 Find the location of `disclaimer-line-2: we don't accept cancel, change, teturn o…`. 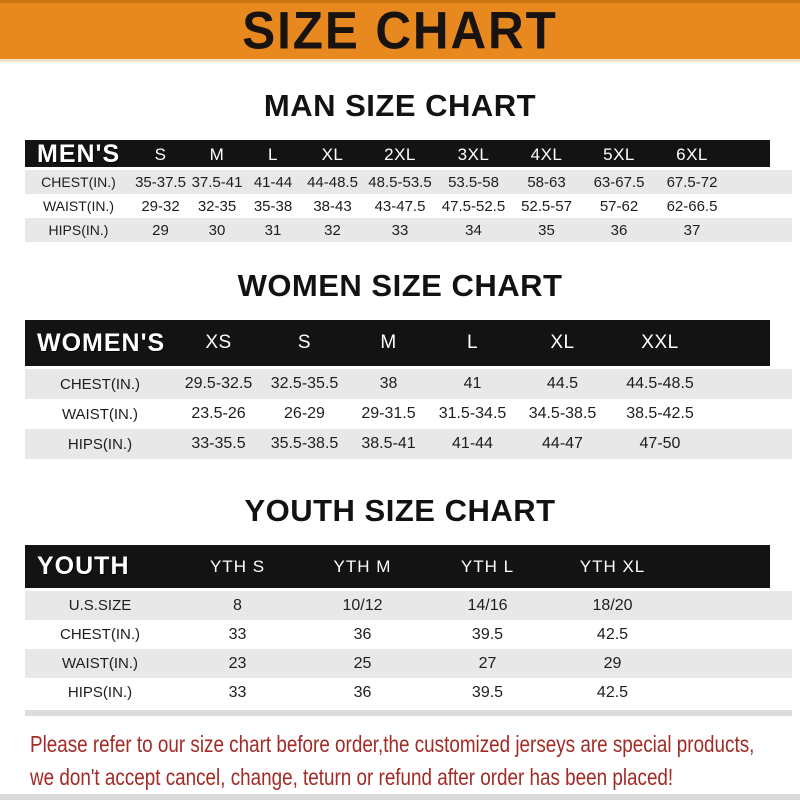

disclaimer-line-2: we don't accept cancel, change, teturn o… is located at coordinates (352, 777).